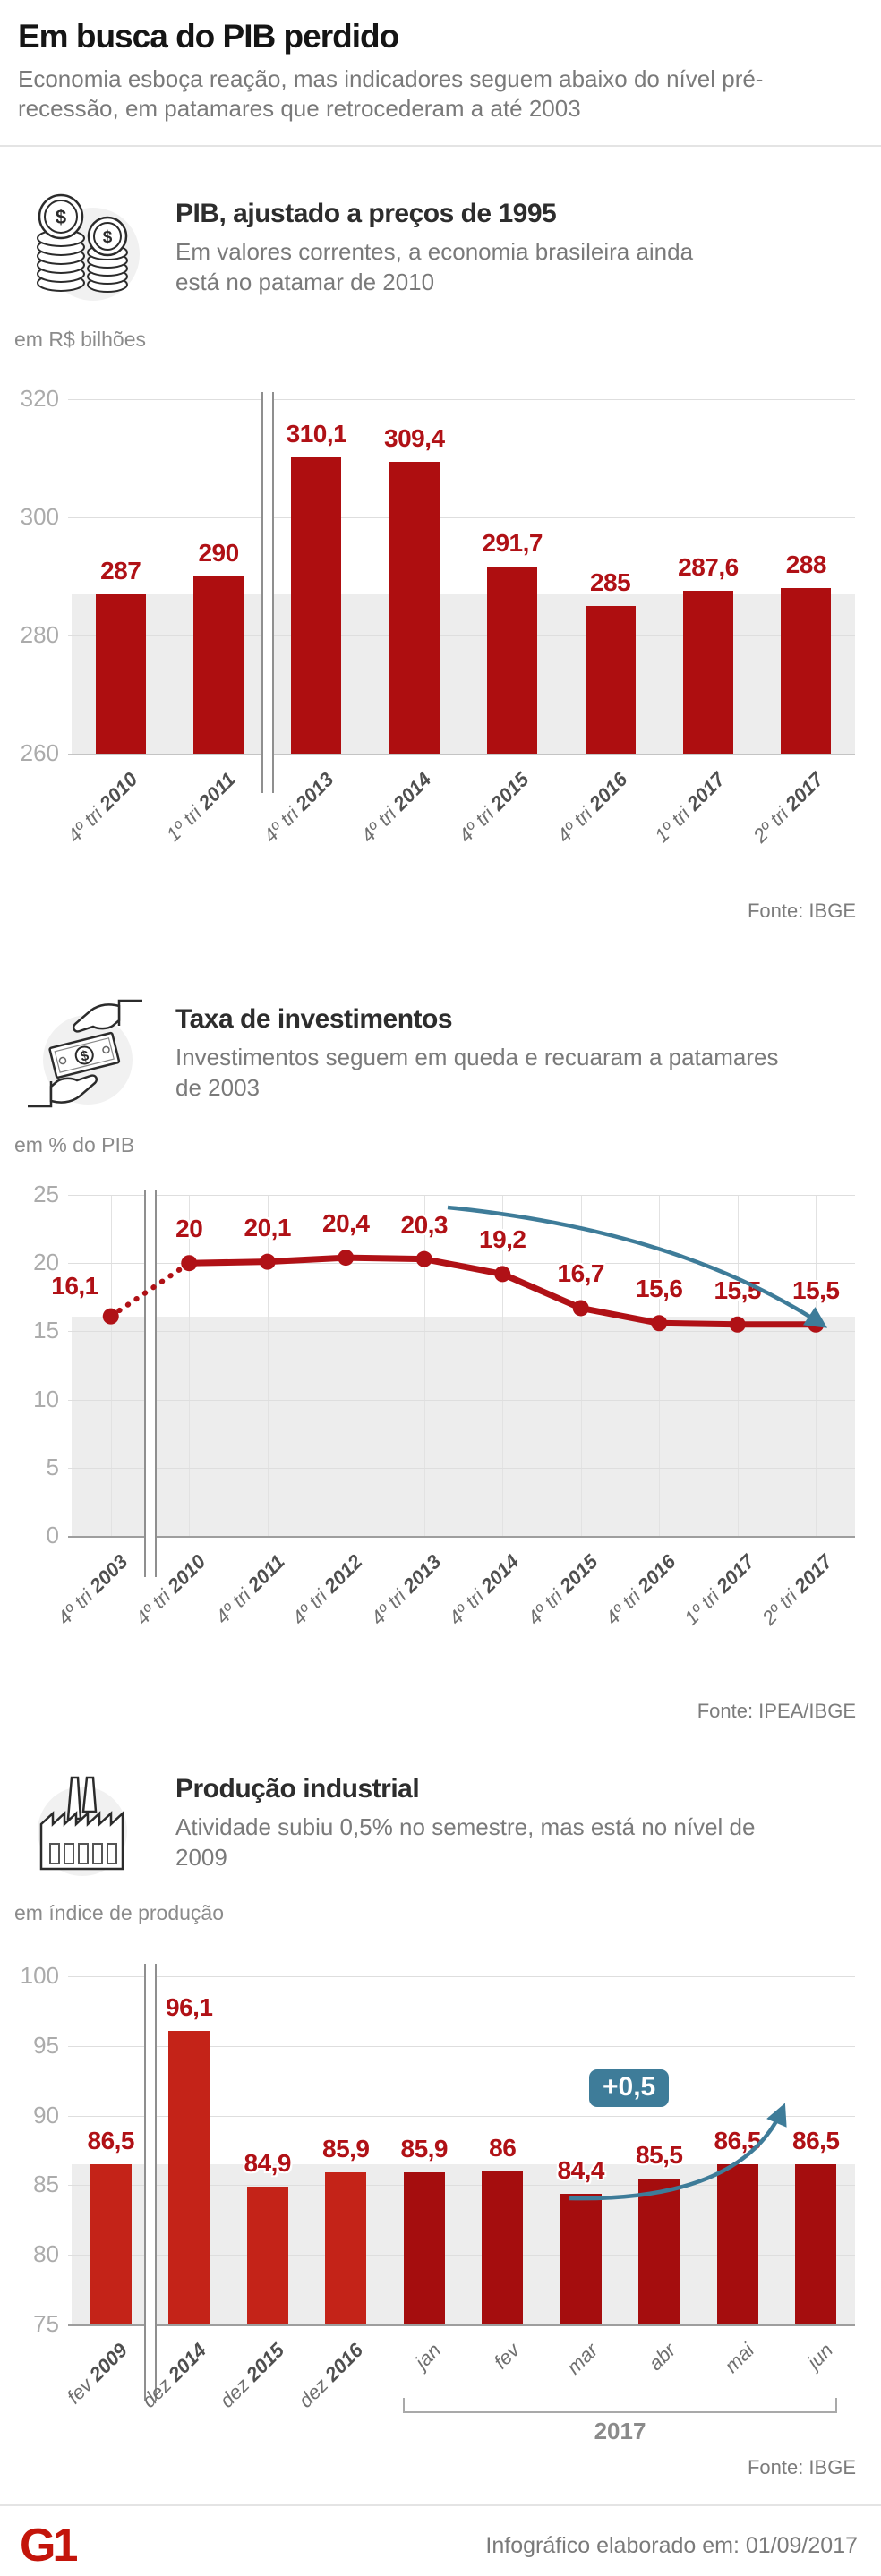  What do you see at coordinates (80, 339) in the screenshot?
I see `pib-unit-label: em R$ bilhões` at bounding box center [80, 339].